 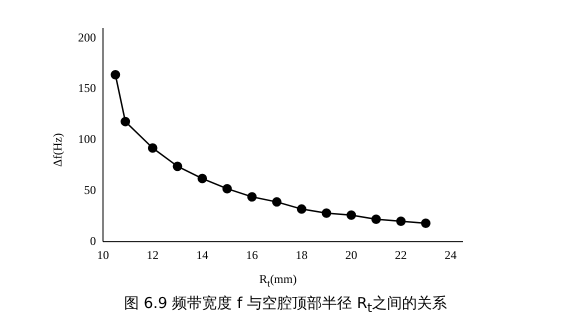 What do you see at coordinates (351, 255) in the screenshot?
I see `x-tick-label: 20` at bounding box center [351, 255].